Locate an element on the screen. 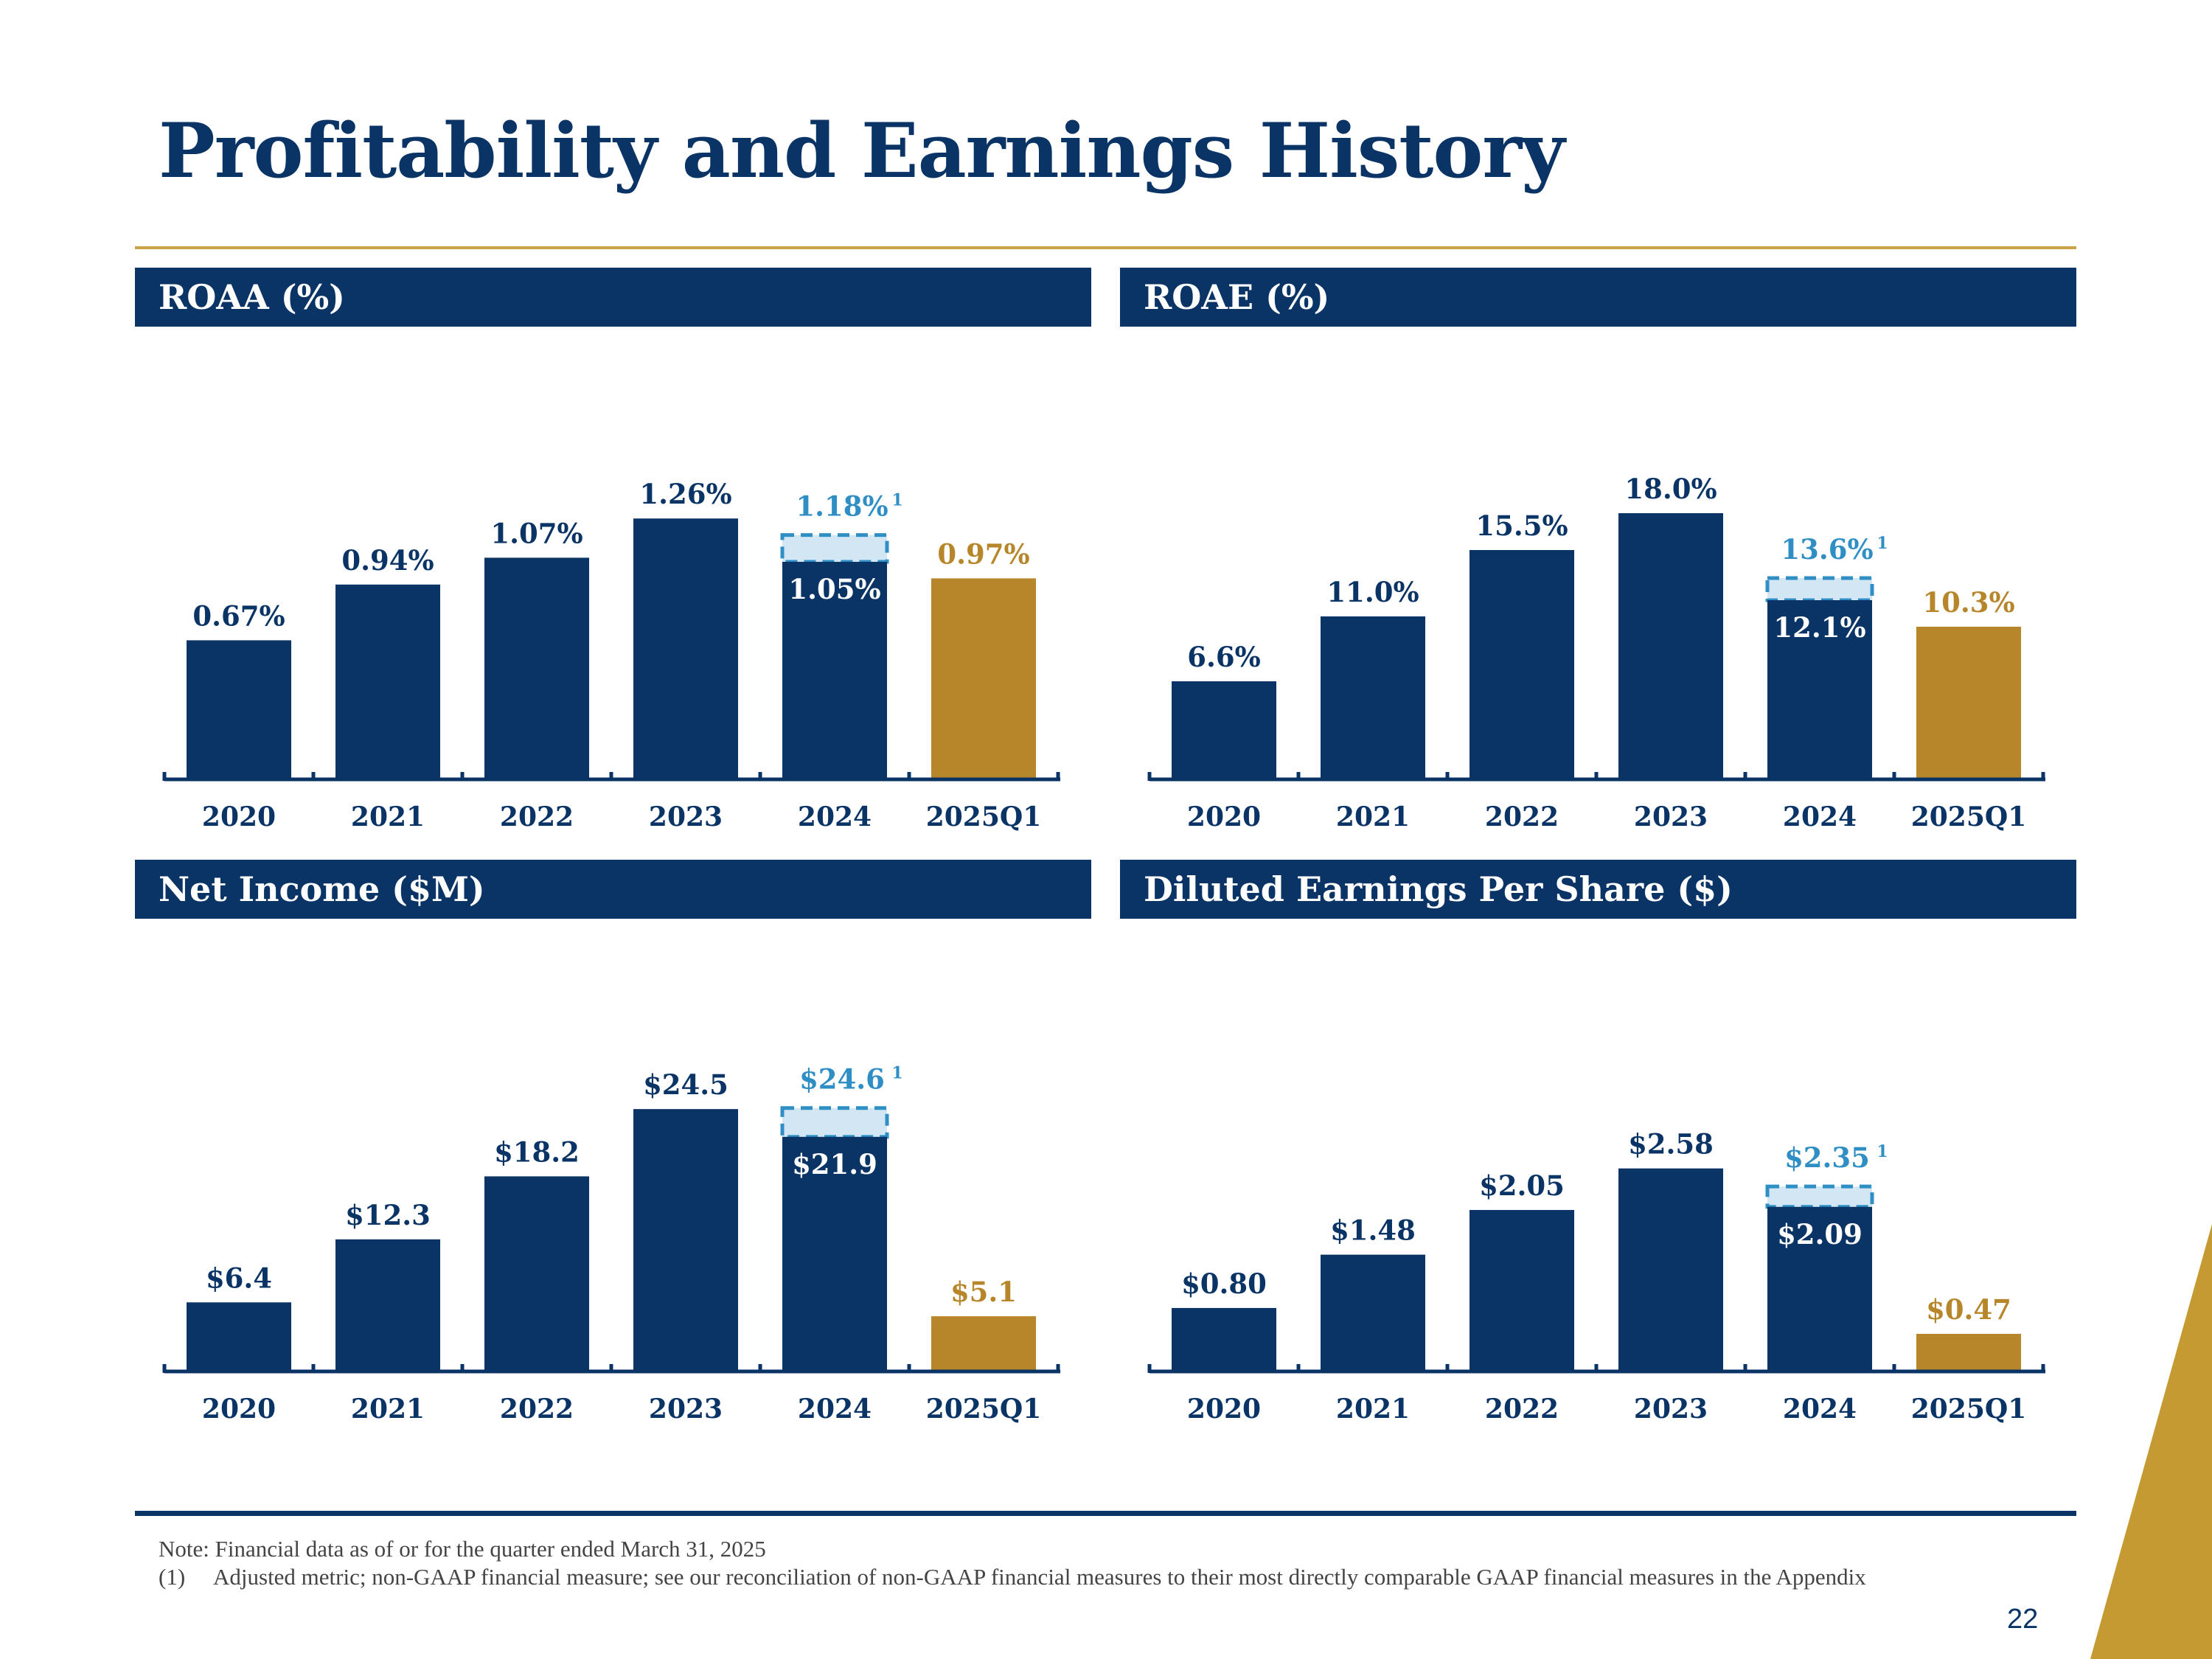  roae-category-label: 2020 is located at coordinates (1224, 816).